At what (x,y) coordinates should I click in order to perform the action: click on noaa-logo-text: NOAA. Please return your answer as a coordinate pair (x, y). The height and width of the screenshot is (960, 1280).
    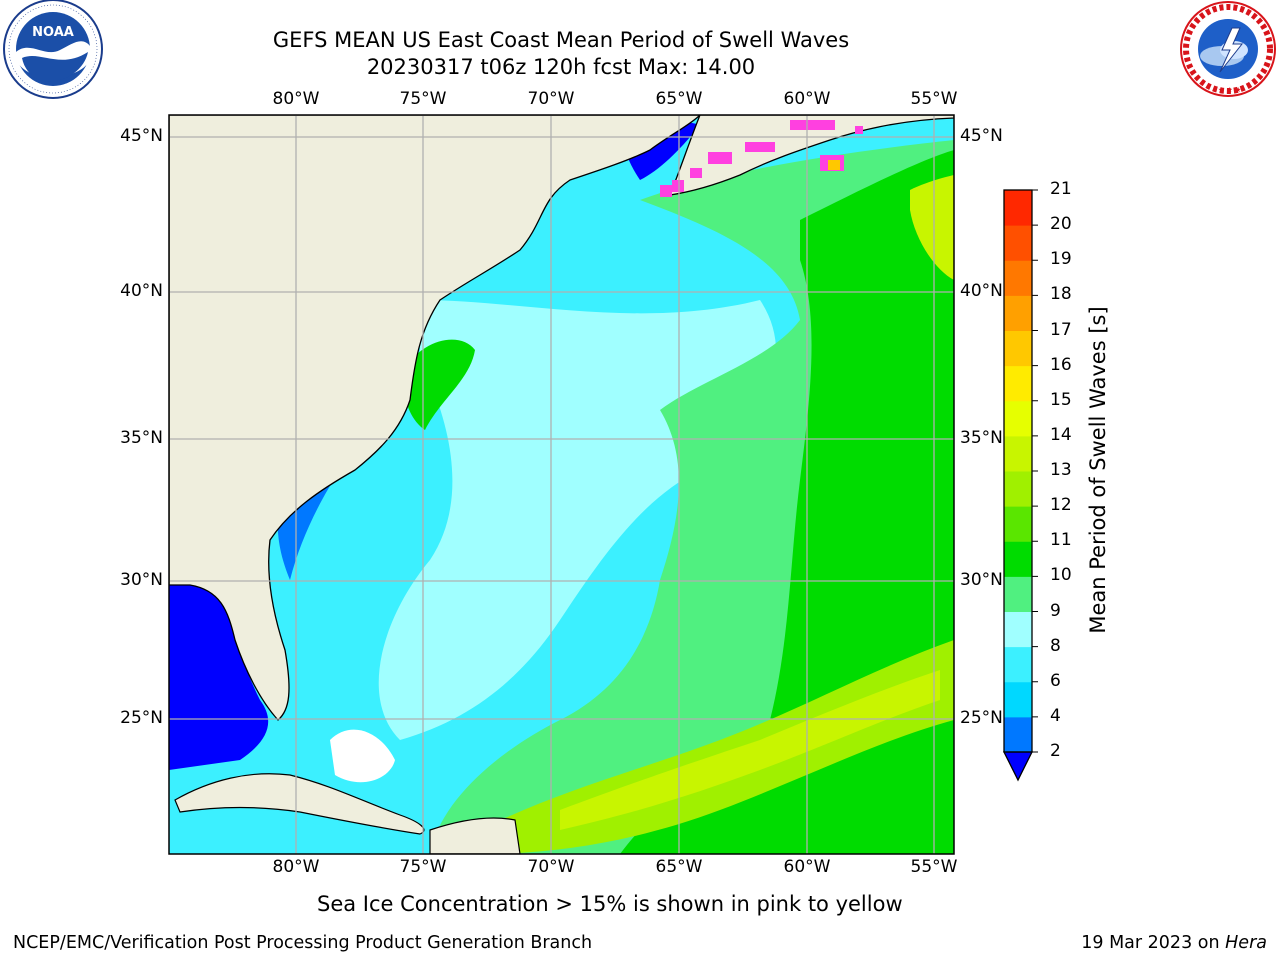
    Looking at the image, I should click on (53, 32).